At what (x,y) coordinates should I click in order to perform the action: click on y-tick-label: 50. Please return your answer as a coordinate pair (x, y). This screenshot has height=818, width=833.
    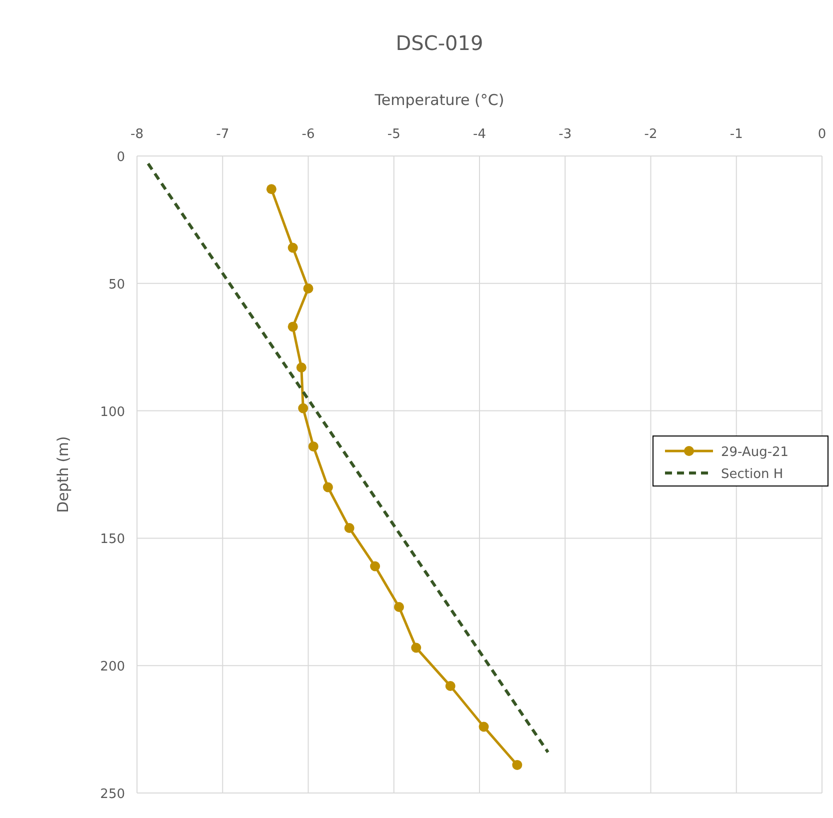
    Looking at the image, I should click on (116, 284).